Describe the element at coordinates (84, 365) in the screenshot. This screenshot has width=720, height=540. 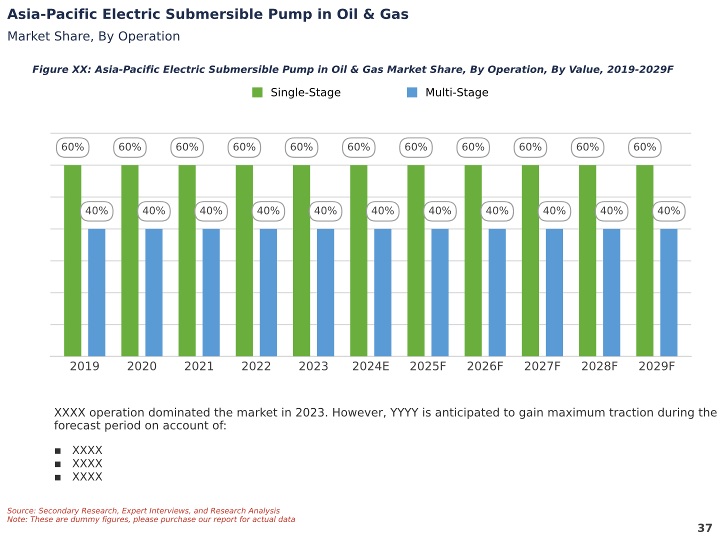
I see `x-tick-label: 2019` at that location.